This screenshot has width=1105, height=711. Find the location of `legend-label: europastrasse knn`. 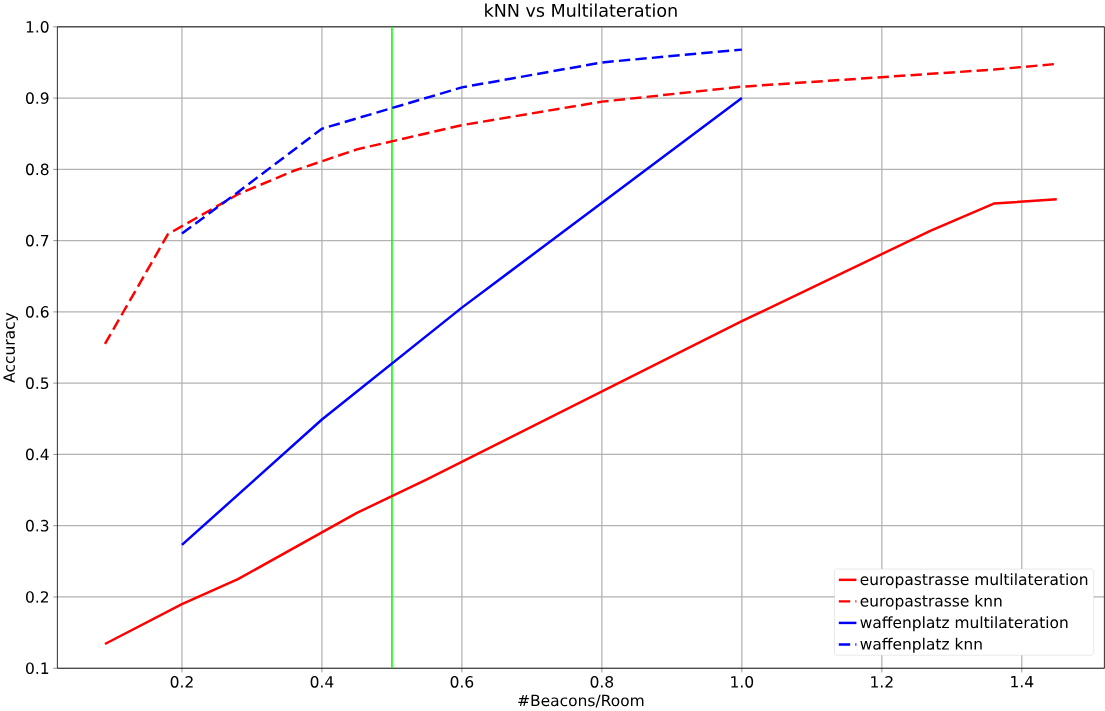

legend-label: europastrasse knn is located at coordinates (931, 602).